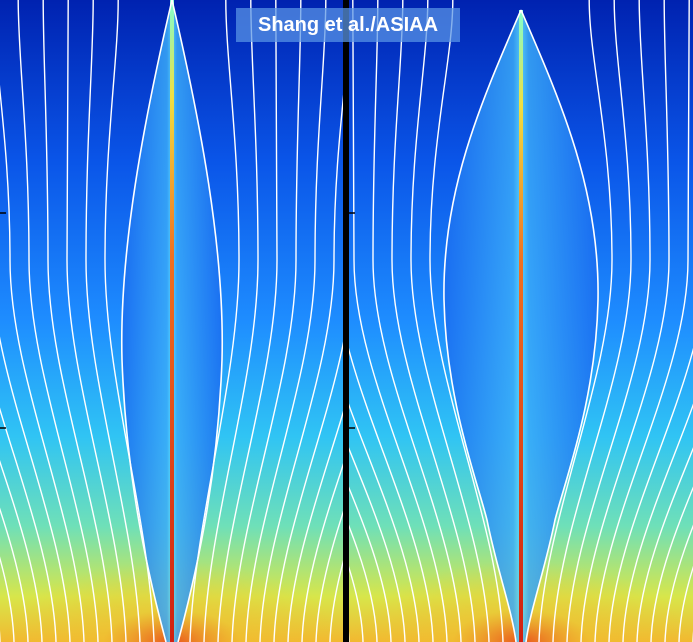 The image size is (693, 642). Describe the element at coordinates (346, 321) in the screenshot. I see `divider` at that location.